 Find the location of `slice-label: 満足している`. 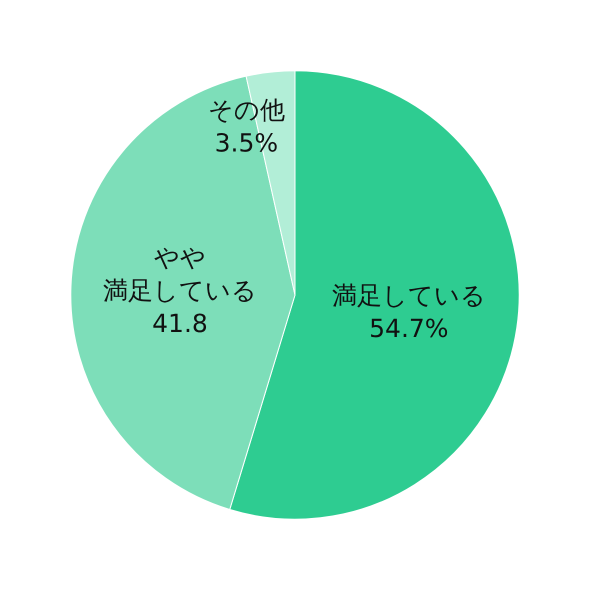

slice-label: 満足している is located at coordinates (409, 295).